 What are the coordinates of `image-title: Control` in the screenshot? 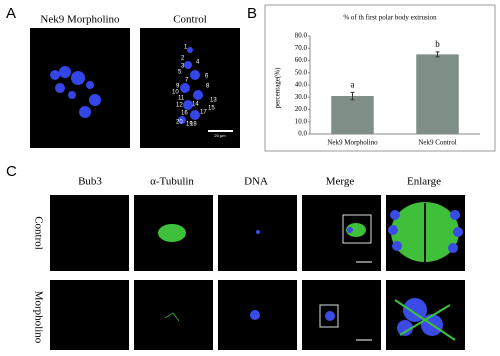 It's located at (190, 20).